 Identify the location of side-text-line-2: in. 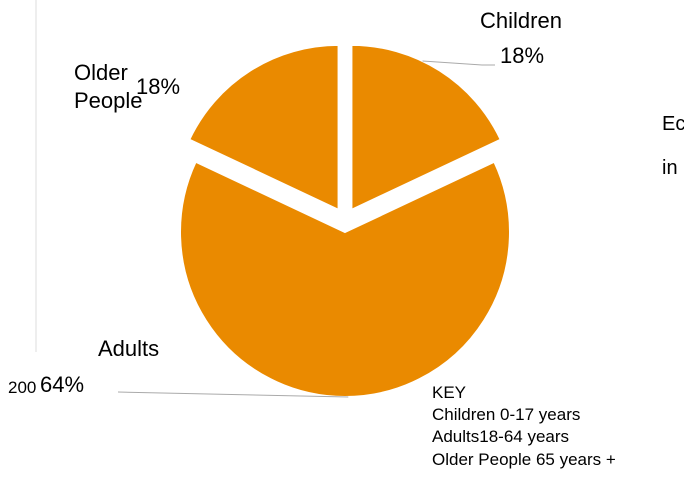
(670, 168).